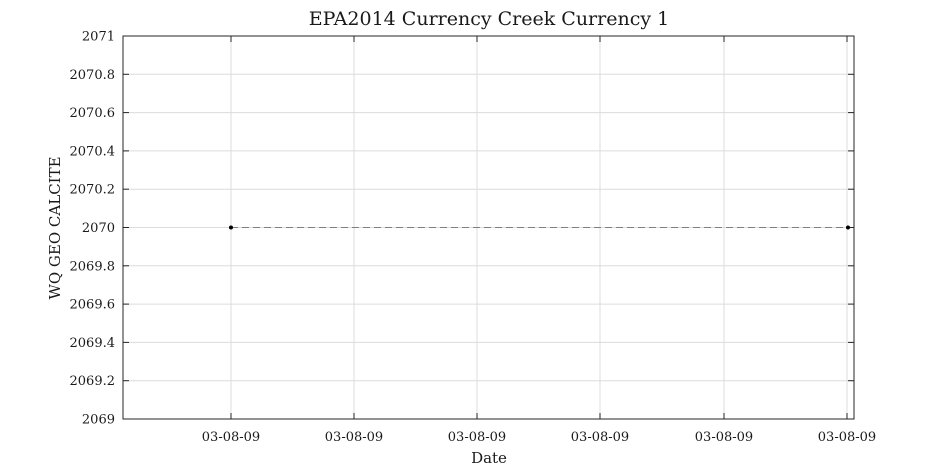 Image resolution: width=945 pixels, height=472 pixels. I want to click on x-axis-label: Date, so click(489, 458).